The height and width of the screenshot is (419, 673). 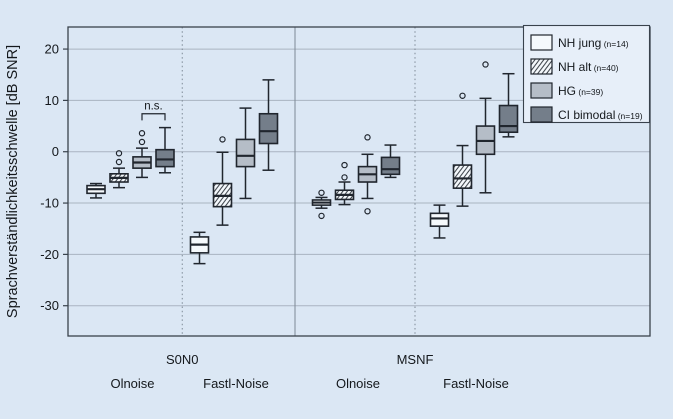 I want to click on box-nh-alt-msnf-fastl-noise, so click(x=462, y=149).